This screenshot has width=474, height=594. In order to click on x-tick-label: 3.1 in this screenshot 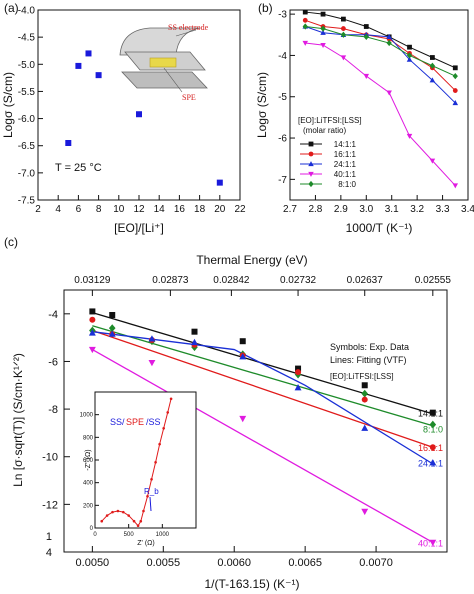, I will do `click(392, 209)`.